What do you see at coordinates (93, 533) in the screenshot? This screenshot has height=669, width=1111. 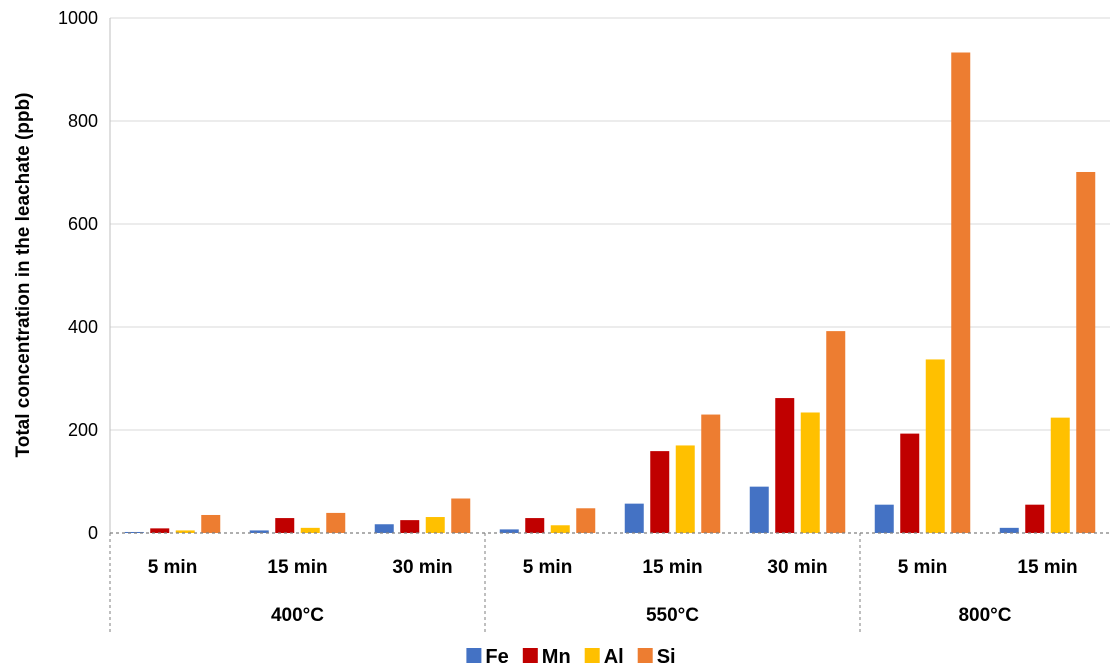 I see `y-tick-label: 0` at bounding box center [93, 533].